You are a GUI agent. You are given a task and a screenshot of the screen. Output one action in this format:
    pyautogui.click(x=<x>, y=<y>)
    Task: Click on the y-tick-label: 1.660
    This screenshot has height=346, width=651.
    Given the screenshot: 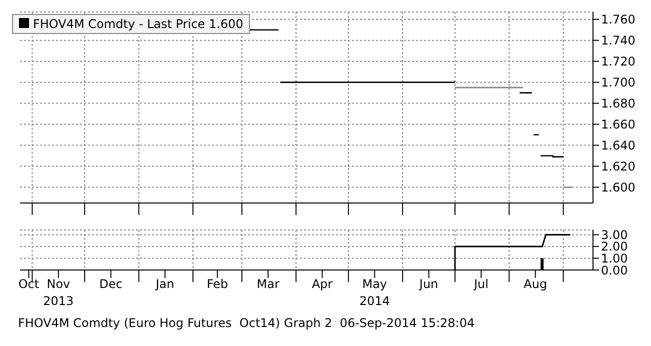 What is the action you would take?
    pyautogui.click(x=618, y=125)
    